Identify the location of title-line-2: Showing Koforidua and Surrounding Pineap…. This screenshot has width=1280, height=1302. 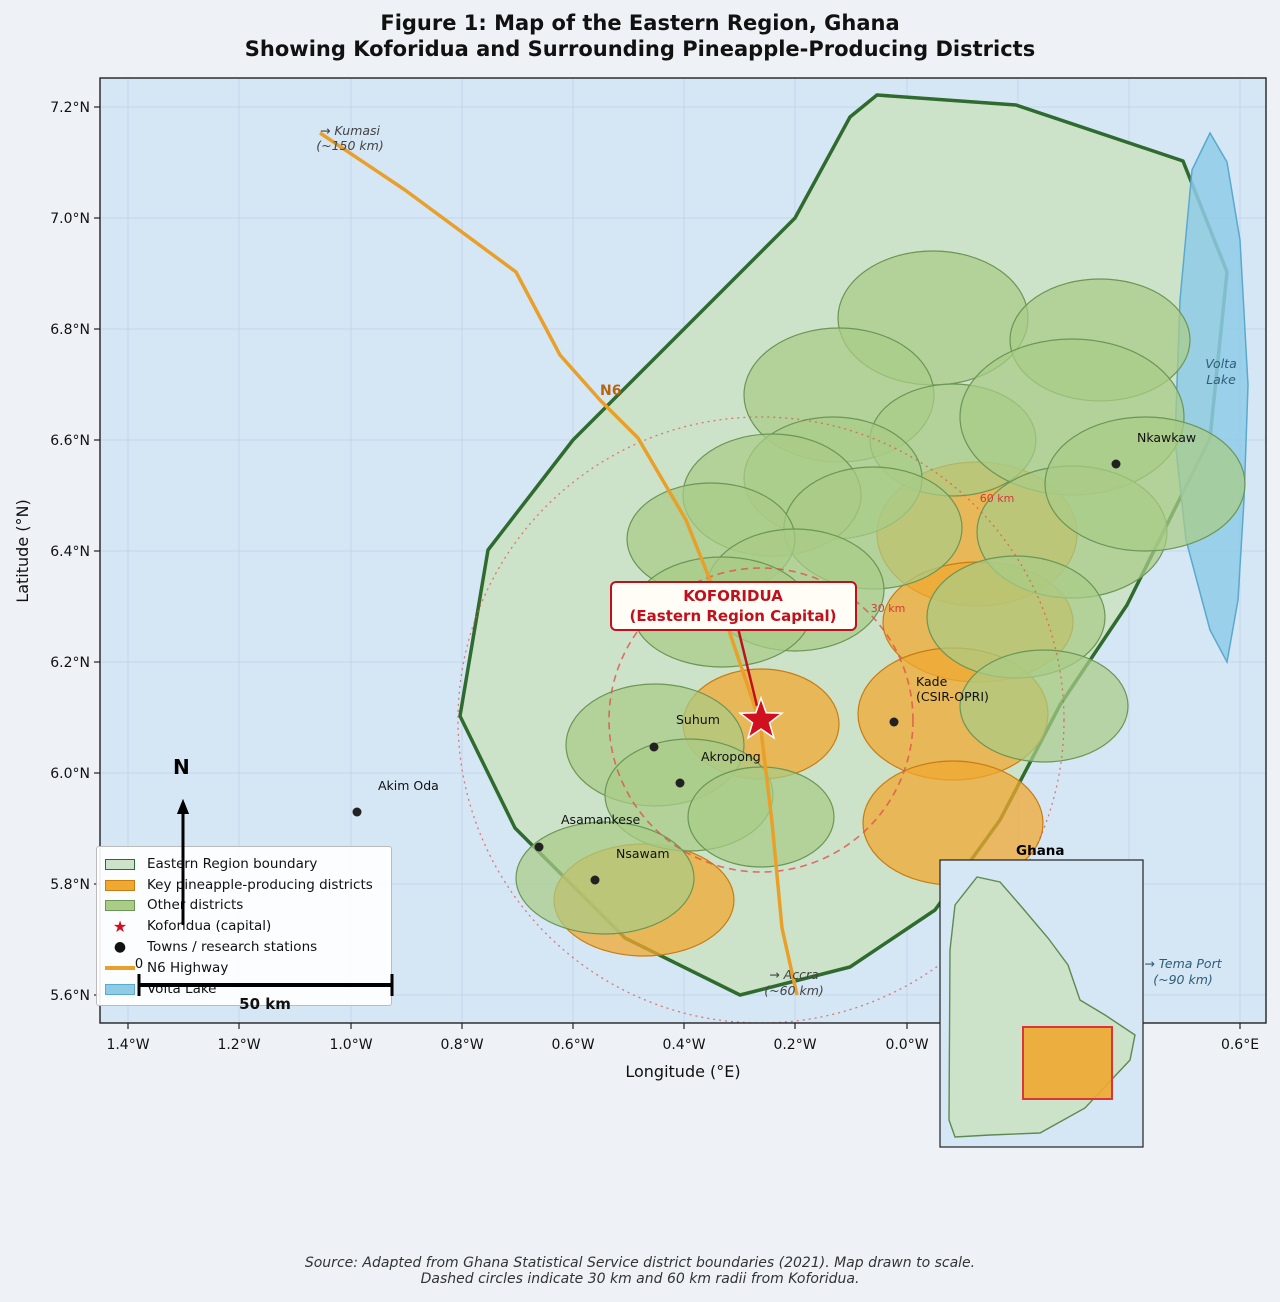
(640, 49).